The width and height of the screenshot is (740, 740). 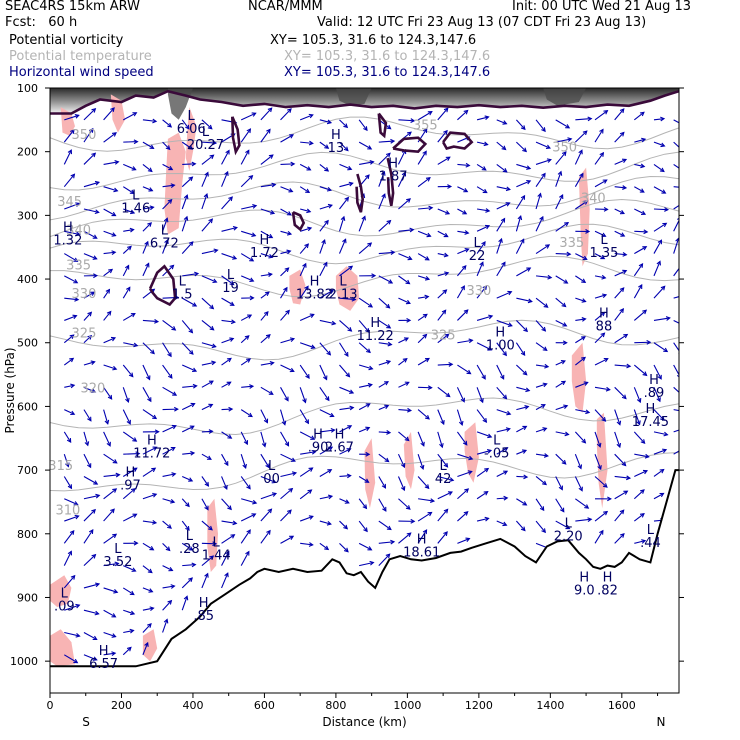 I want to click on extremum-value: .28, so click(x=189, y=549).